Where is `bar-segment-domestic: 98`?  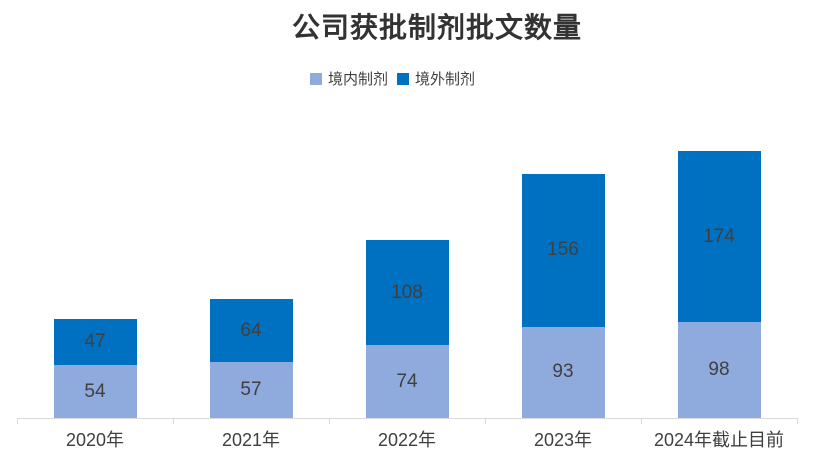
bar-segment-domestic: 98 is located at coordinates (719, 369).